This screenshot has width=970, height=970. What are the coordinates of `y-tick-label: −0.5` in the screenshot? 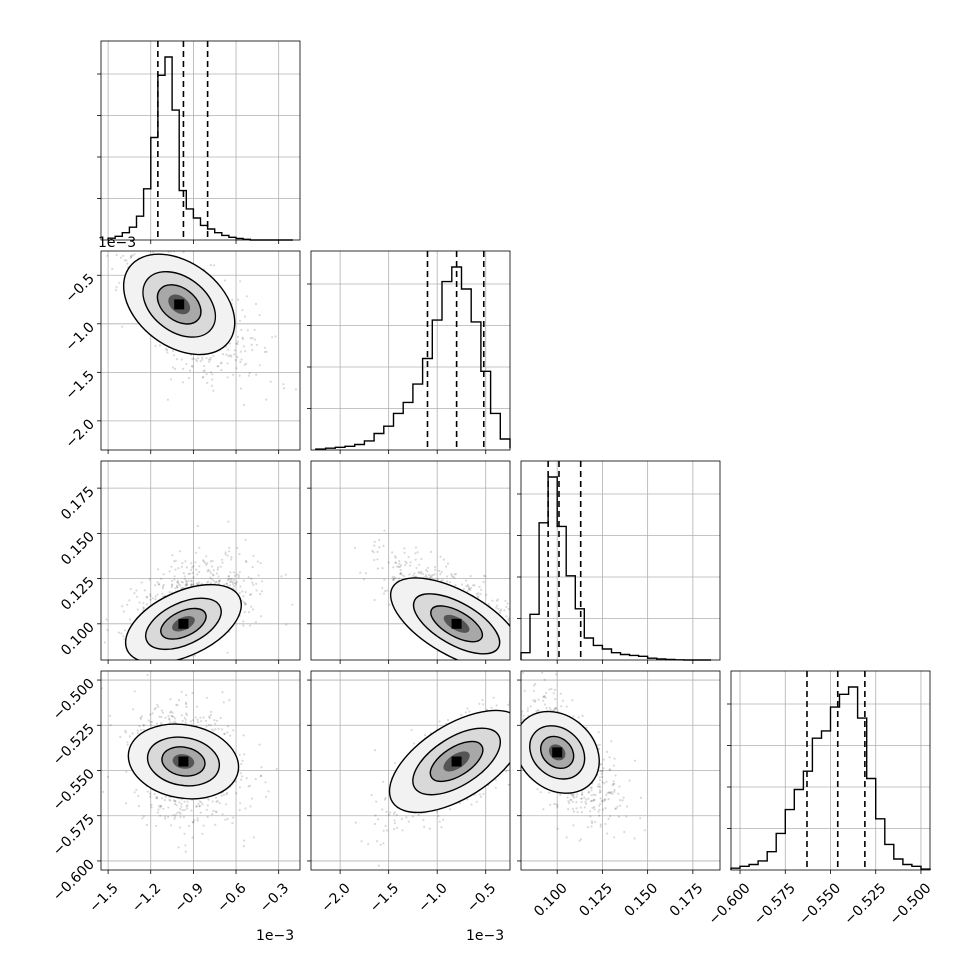 It's located at (79, 288).